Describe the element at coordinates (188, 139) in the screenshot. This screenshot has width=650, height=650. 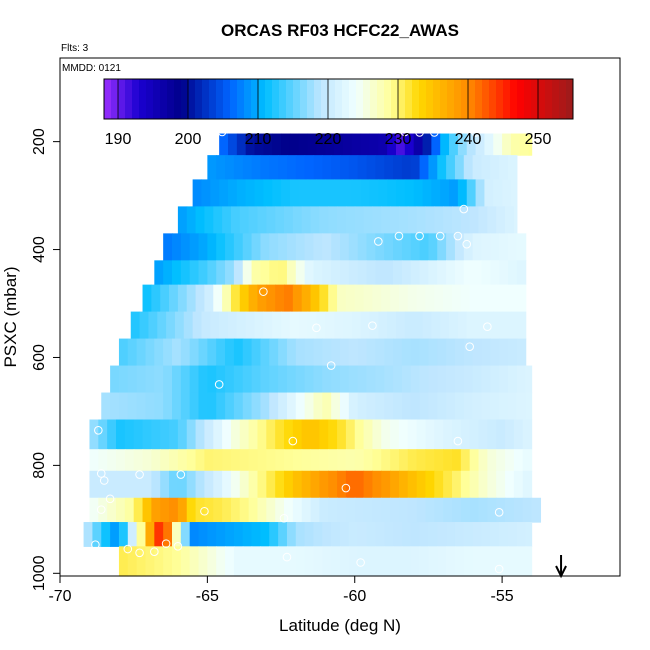
I see `colorbar-tick-label: 200` at that location.